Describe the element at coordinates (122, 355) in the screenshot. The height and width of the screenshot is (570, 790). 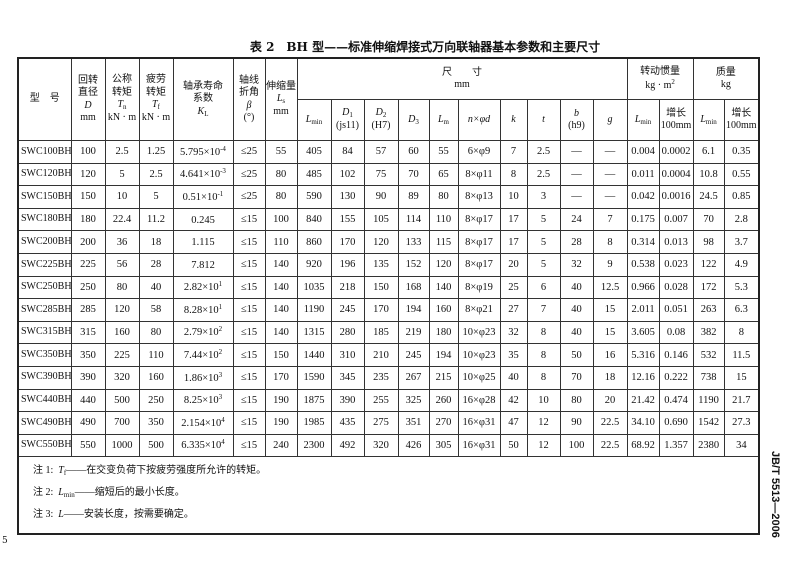
I see `value-cell: 225` at that location.